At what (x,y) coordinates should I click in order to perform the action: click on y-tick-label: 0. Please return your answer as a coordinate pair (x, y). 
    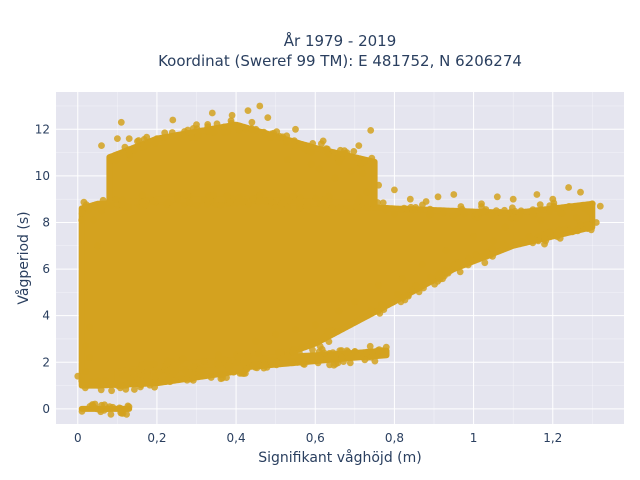
    Looking at the image, I should click on (46, 409).